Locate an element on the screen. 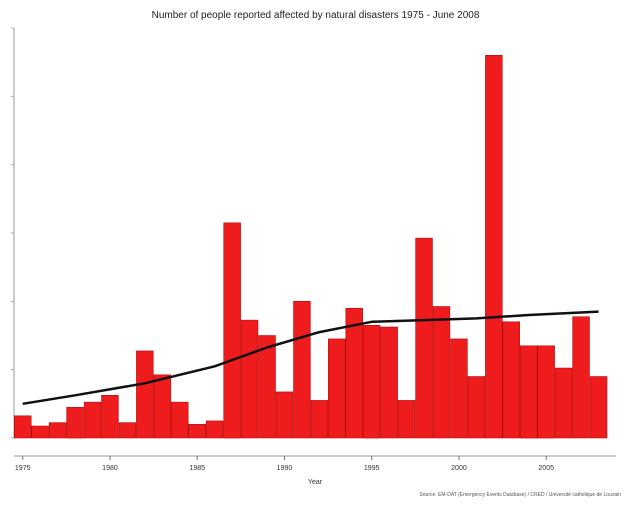 Image resolution: width=631 pixels, height=513 pixels. bar-2006 is located at coordinates (563, 403).